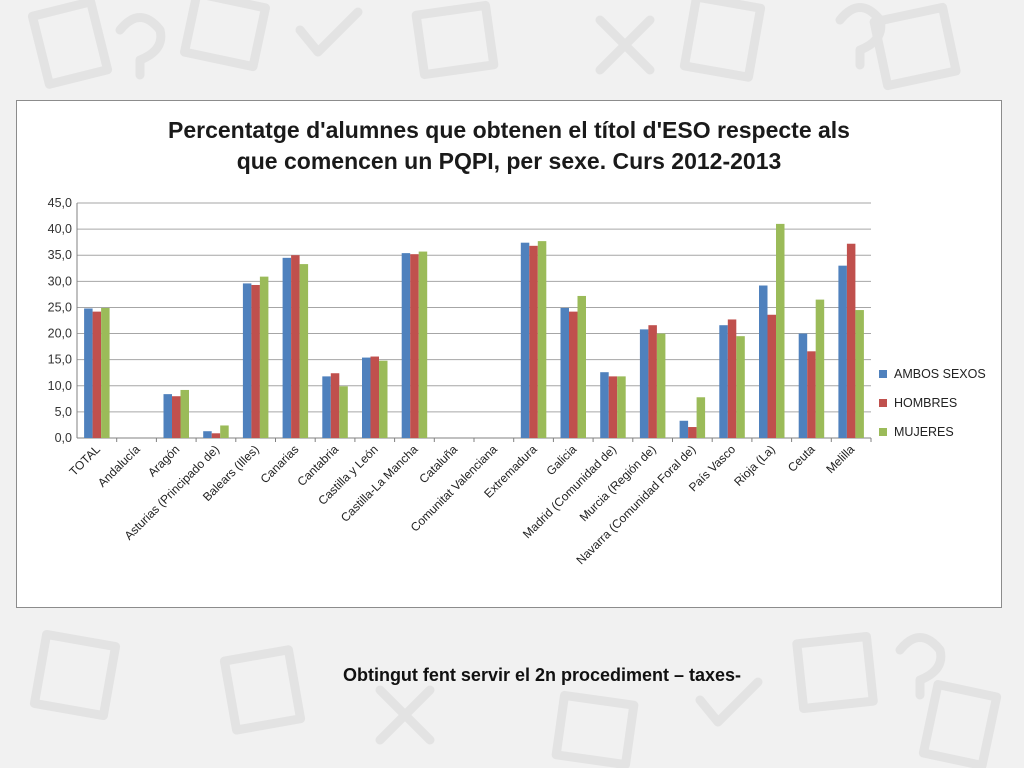 This screenshot has height=768, width=1024. What do you see at coordinates (60, 386) in the screenshot?
I see `y-tick-label: 10,0` at bounding box center [60, 386].